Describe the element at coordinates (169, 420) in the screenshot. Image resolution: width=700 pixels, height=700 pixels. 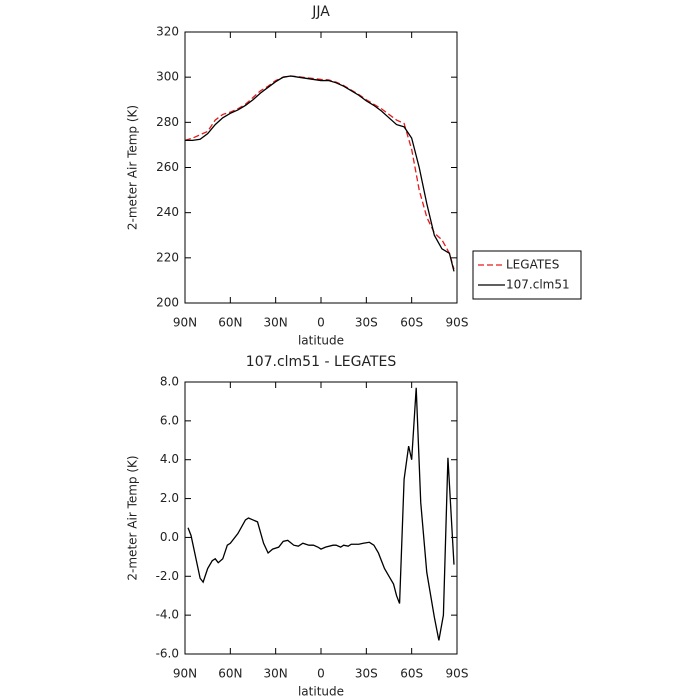
I see `y-tick-label: 6.0` at that location.